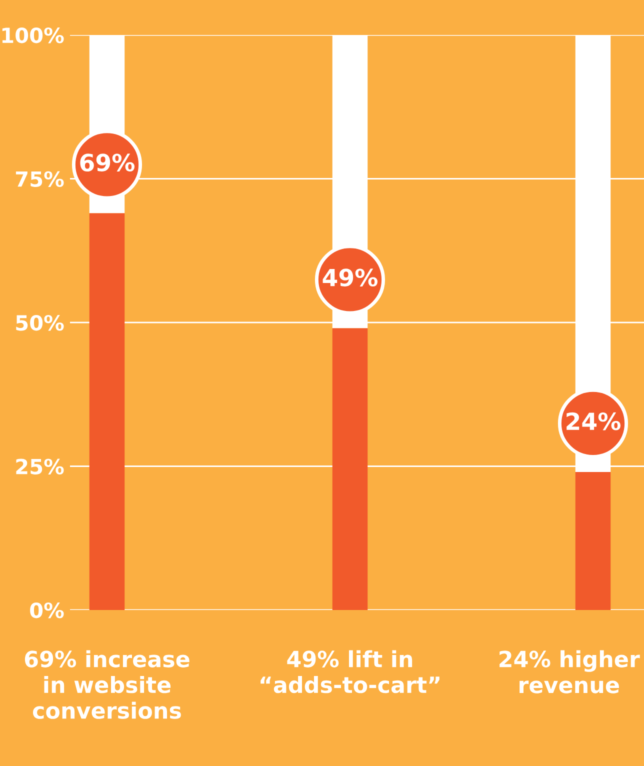  What do you see at coordinates (40, 322) in the screenshot?
I see `y-tick-label: 50%` at bounding box center [40, 322].